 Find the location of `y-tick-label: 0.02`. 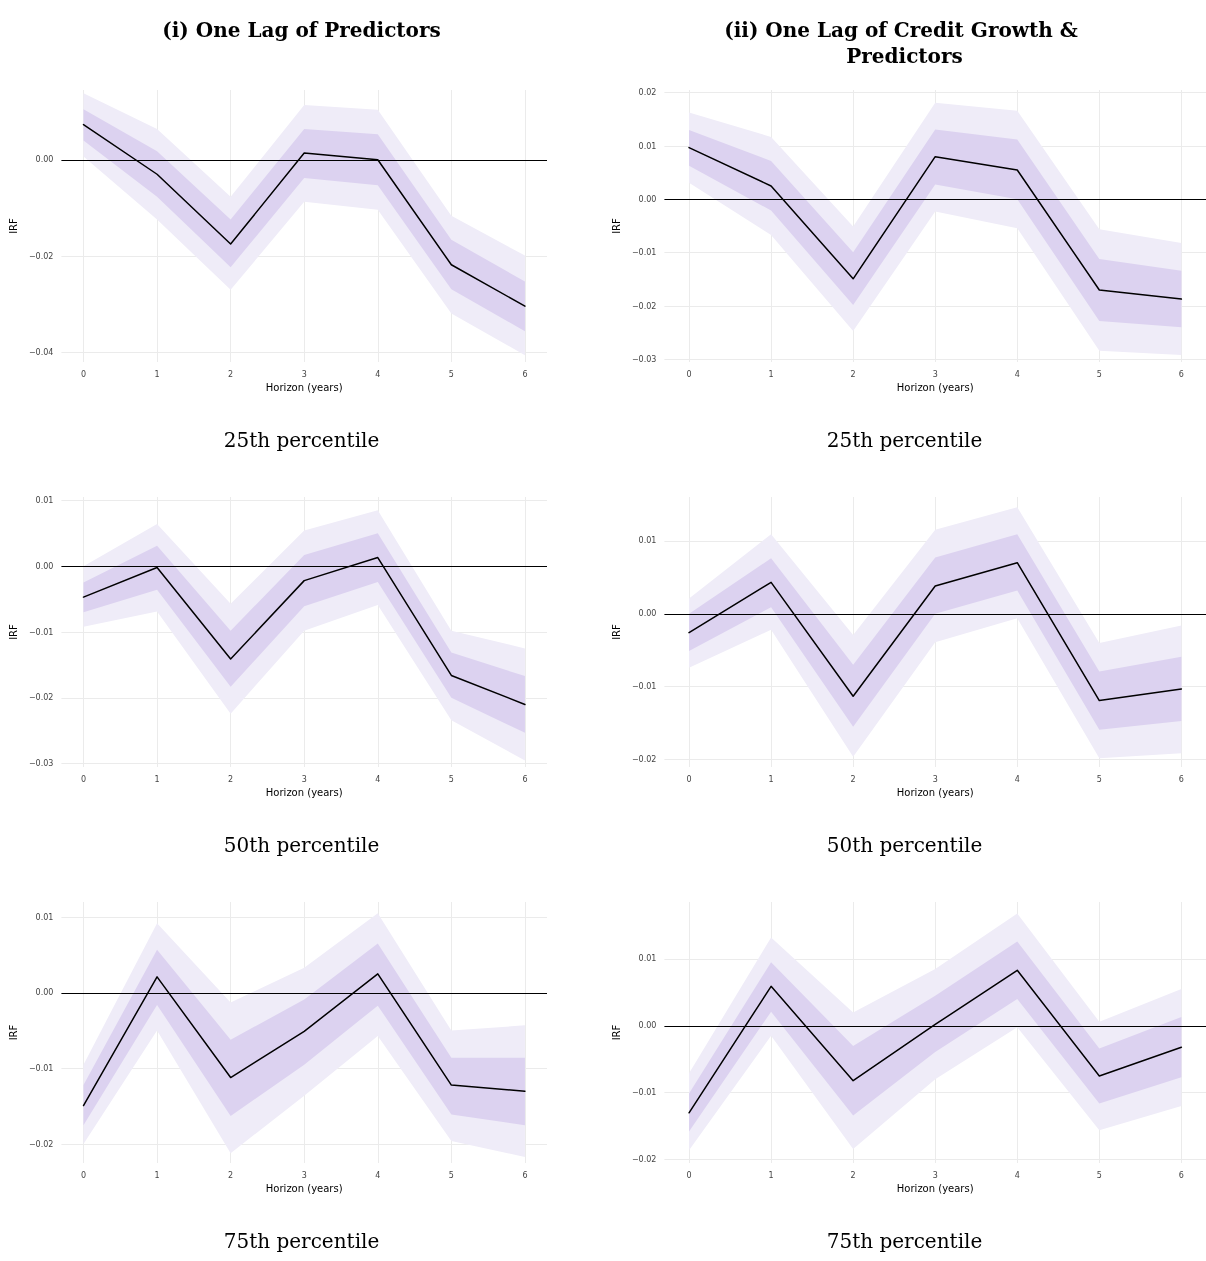

y-tick-label: 0.02 is located at coordinates (647, 93).